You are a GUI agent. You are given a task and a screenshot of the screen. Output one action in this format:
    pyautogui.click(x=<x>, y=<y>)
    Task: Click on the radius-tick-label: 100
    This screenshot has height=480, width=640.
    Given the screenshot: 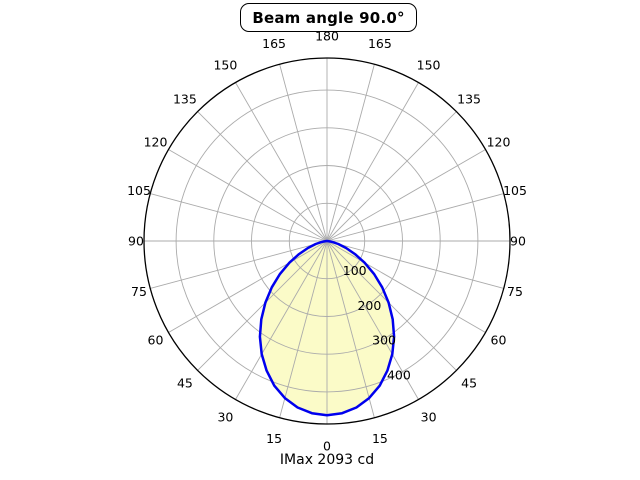 What is the action you would take?
    pyautogui.click(x=355, y=270)
    